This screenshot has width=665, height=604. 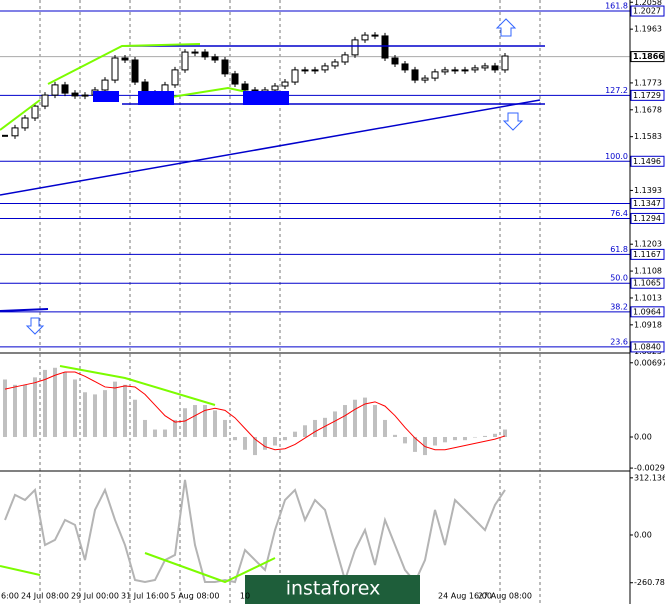 What do you see at coordinates (35, 326) in the screenshot?
I see `arrow-down` at bounding box center [35, 326].